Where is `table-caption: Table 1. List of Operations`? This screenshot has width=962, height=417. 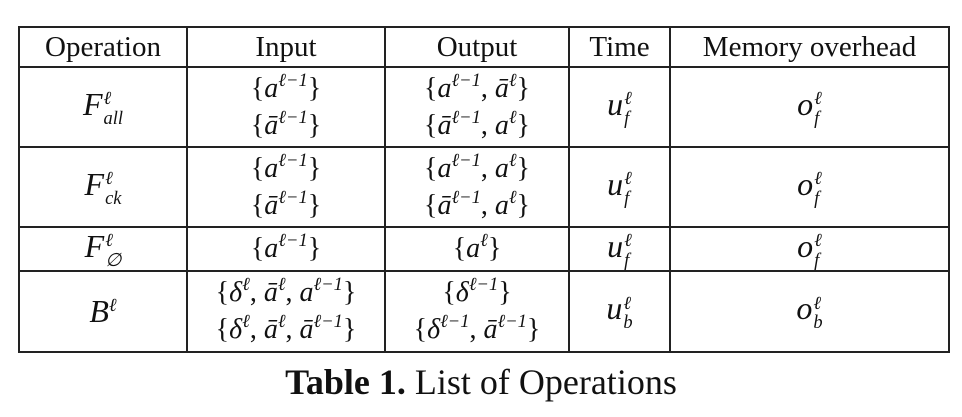 table-caption: Table 1. List of Operations is located at coordinates (481, 382).